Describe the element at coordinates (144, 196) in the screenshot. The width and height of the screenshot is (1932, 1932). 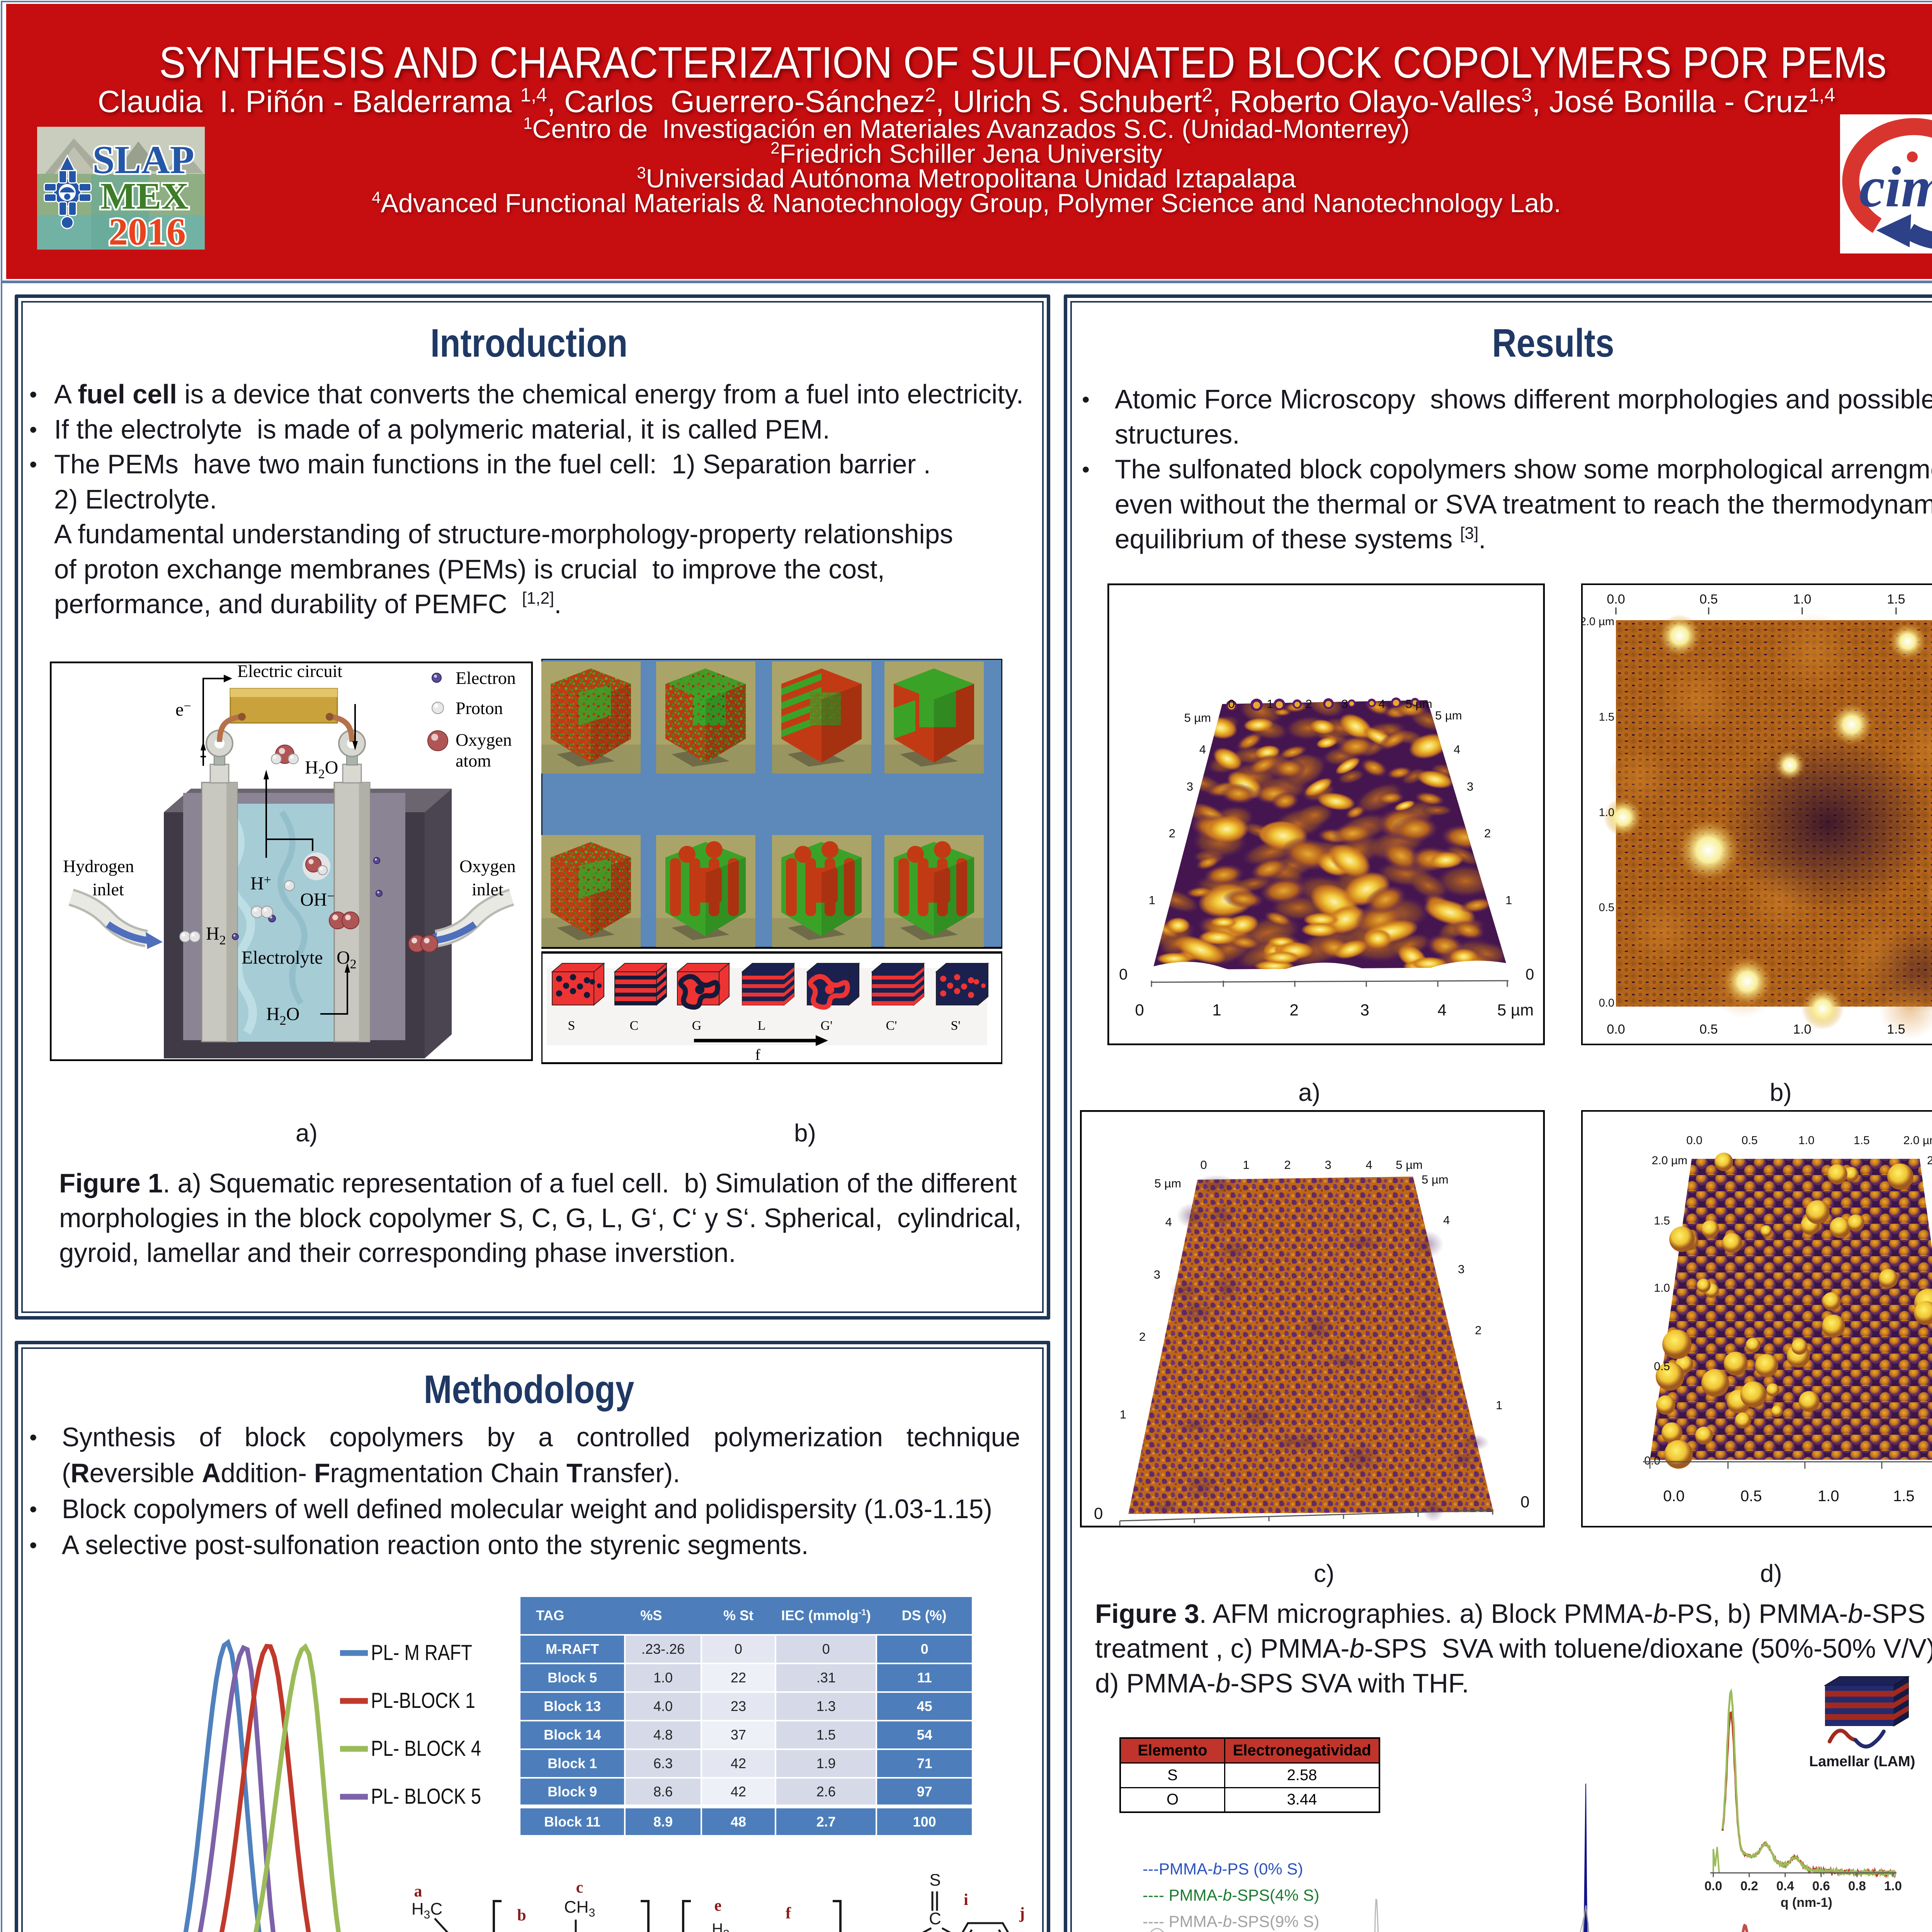
I see `svg-text: MEX` at that location.